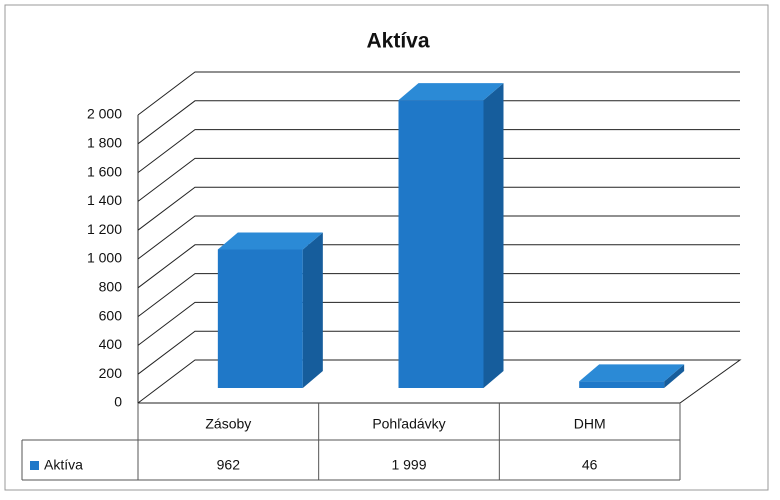  What do you see at coordinates (104, 171) in the screenshot?
I see `y-tick-label: 1 600` at bounding box center [104, 171].